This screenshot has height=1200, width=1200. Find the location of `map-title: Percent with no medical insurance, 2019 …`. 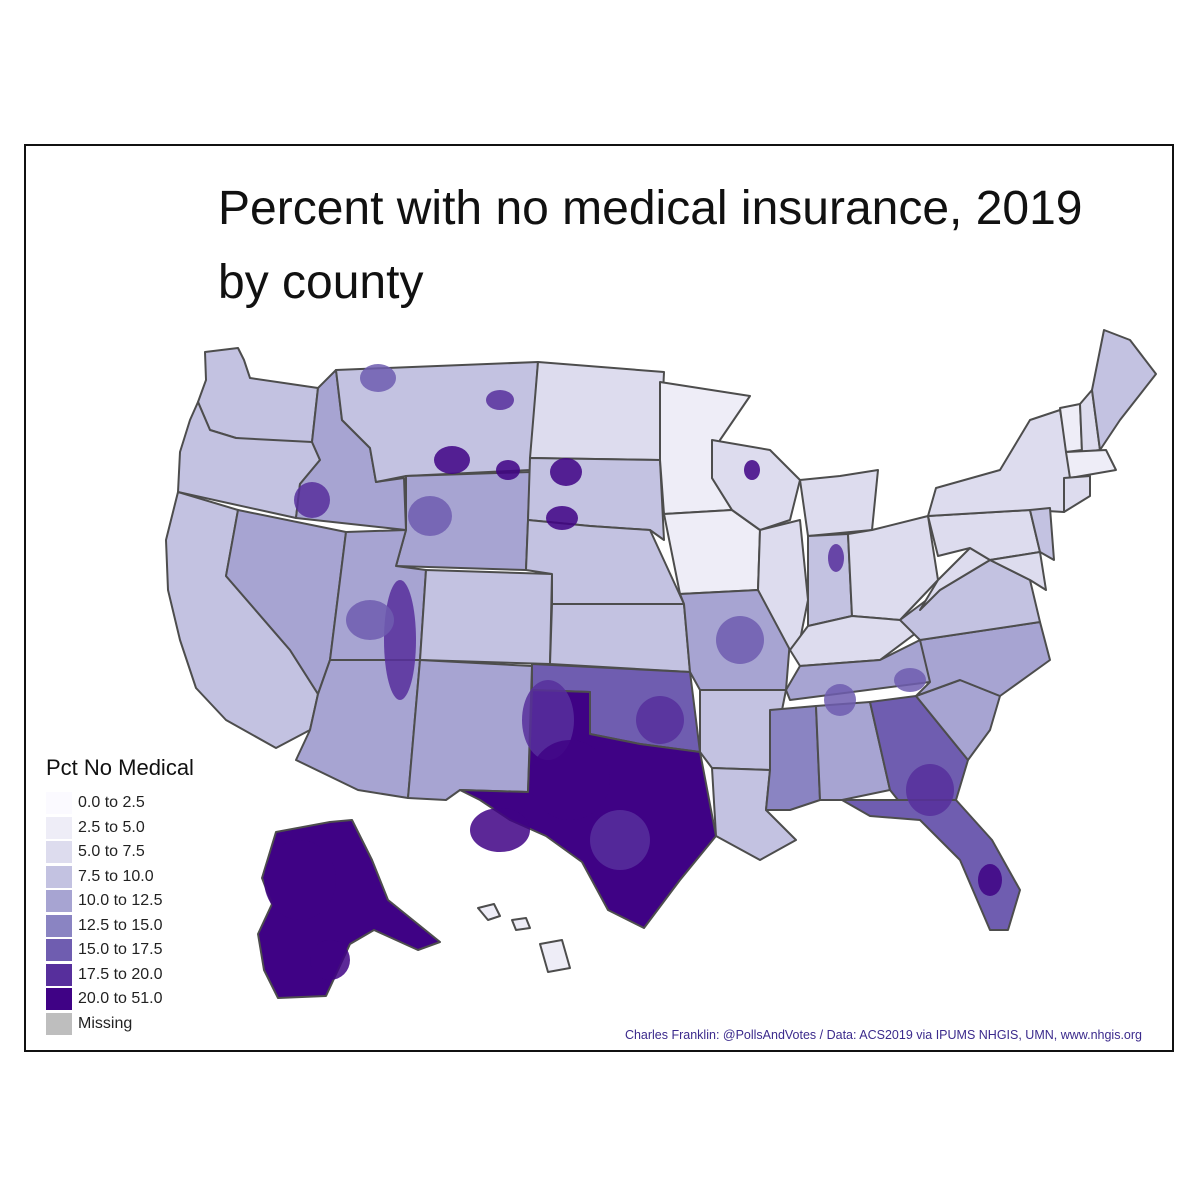

map-title: Percent with no medical insurance, 2019 … is located at coordinates (650, 246).